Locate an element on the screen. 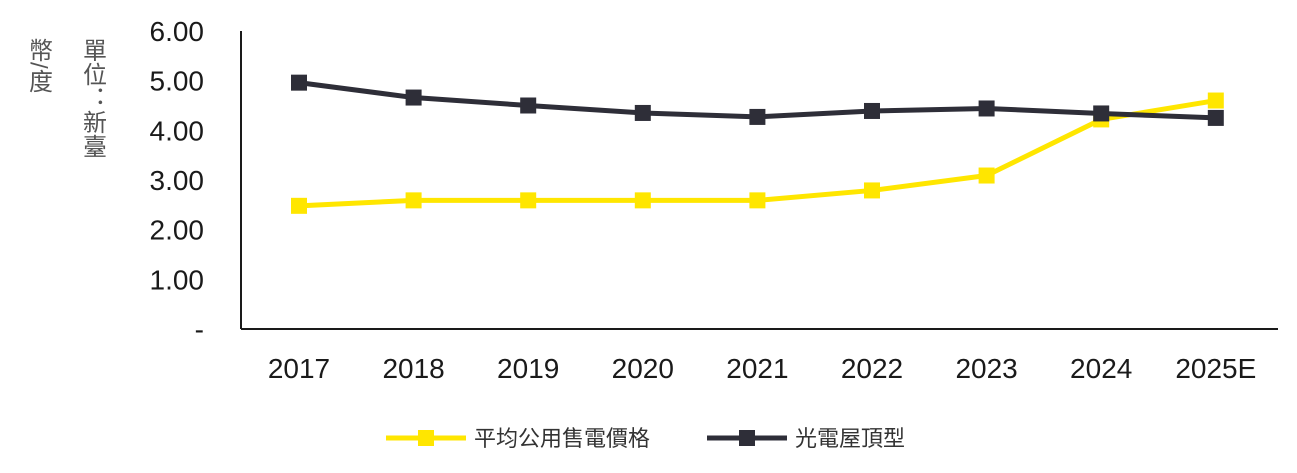  x-tick-label: 2022 is located at coordinates (872, 368).